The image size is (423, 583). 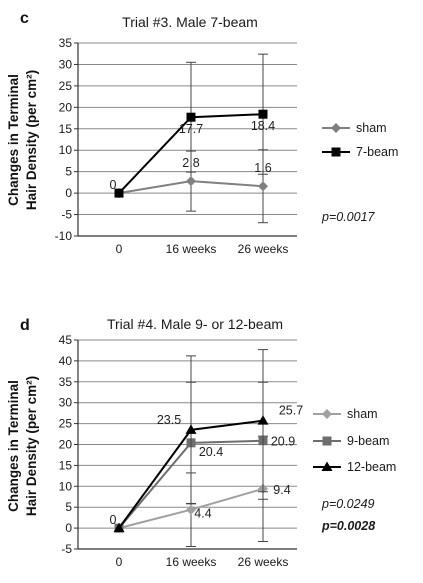 What do you see at coordinates (24, 18) in the screenshot?
I see `panel-letter: c` at bounding box center [24, 18].